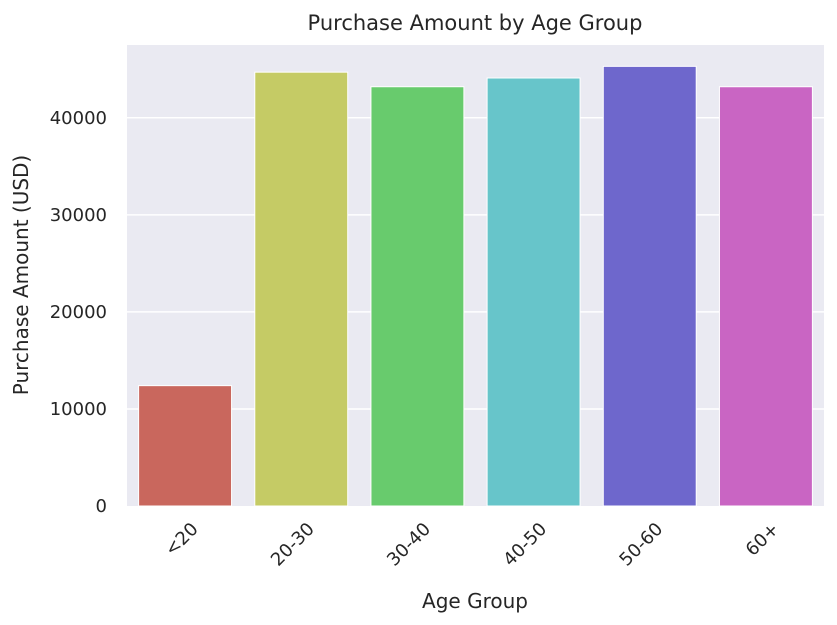 The height and width of the screenshot is (625, 837). Describe the element at coordinates (182, 540) in the screenshot. I see `x-tick-label: <20` at that location.